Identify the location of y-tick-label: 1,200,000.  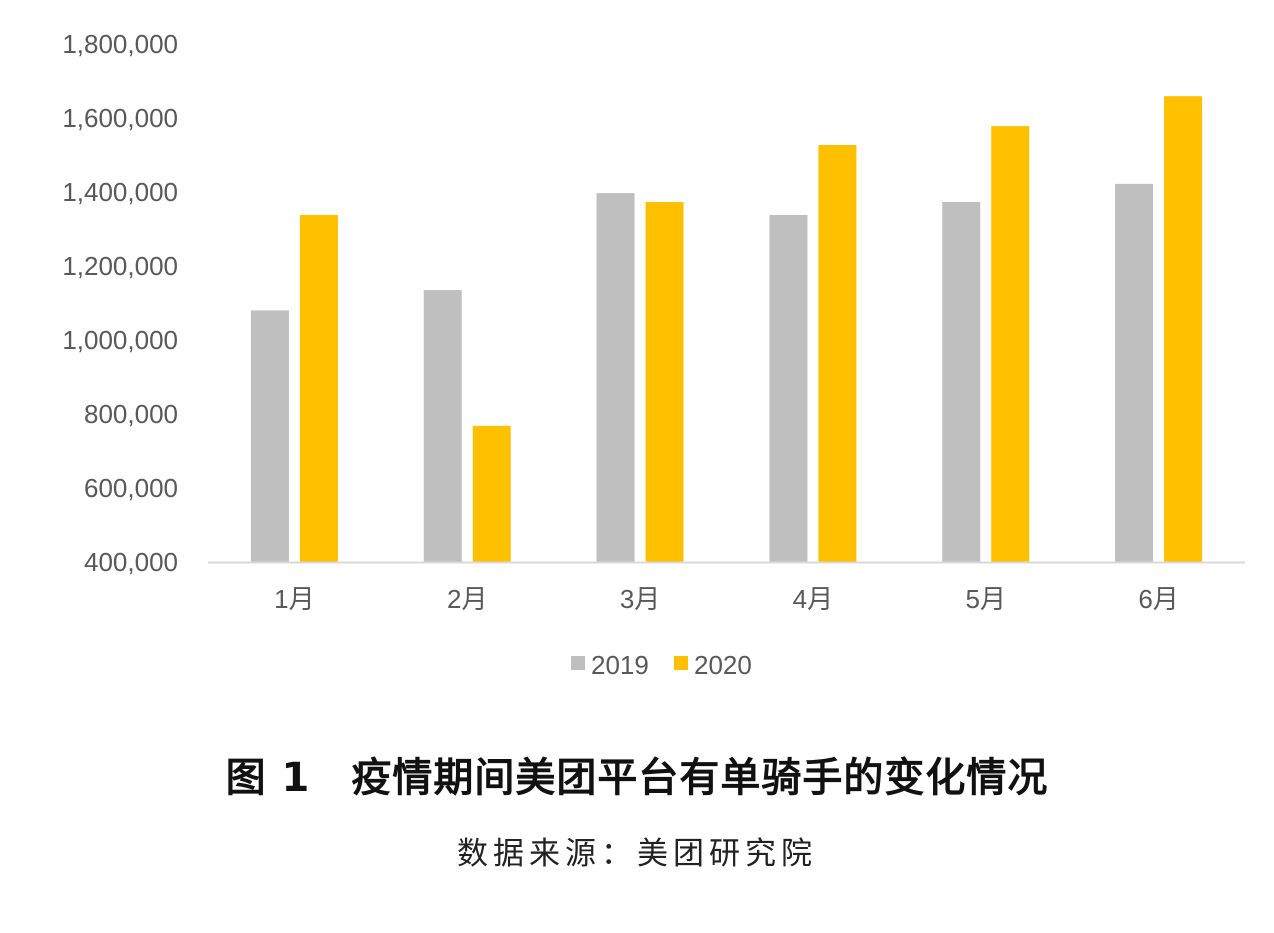
(120, 266).